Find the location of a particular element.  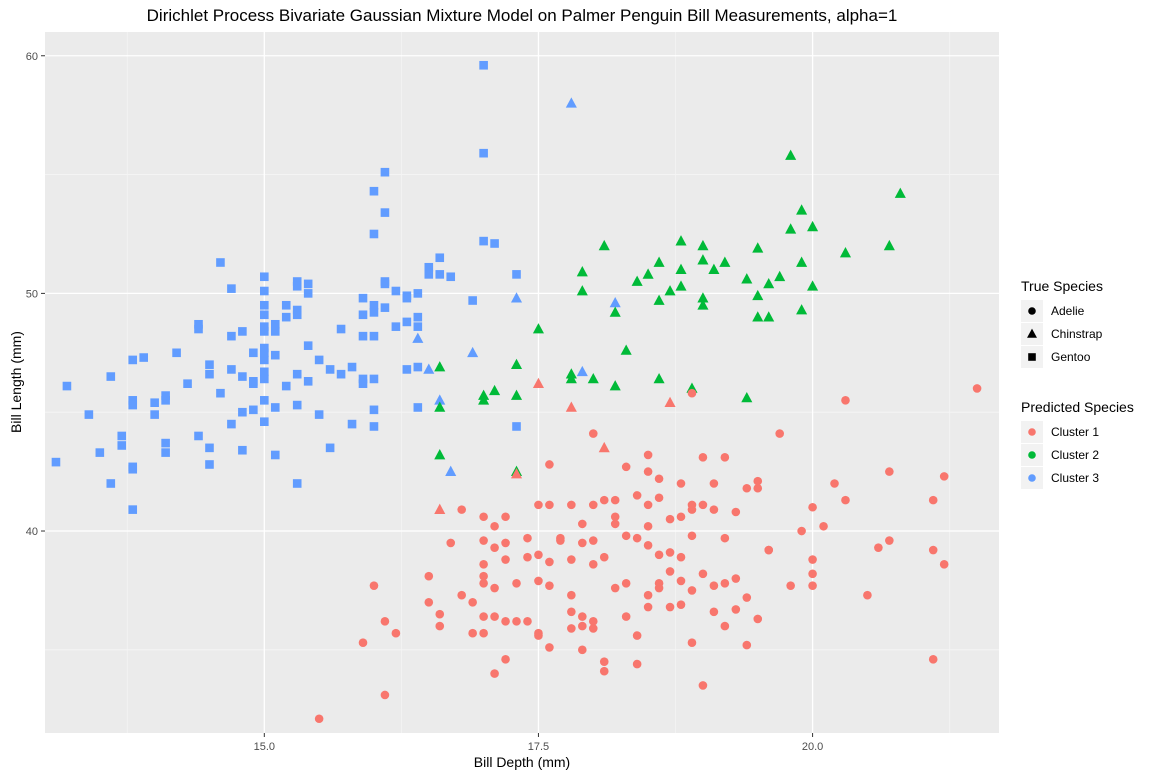

chinstrap-cluster-1-point is located at coordinates (538, 383).